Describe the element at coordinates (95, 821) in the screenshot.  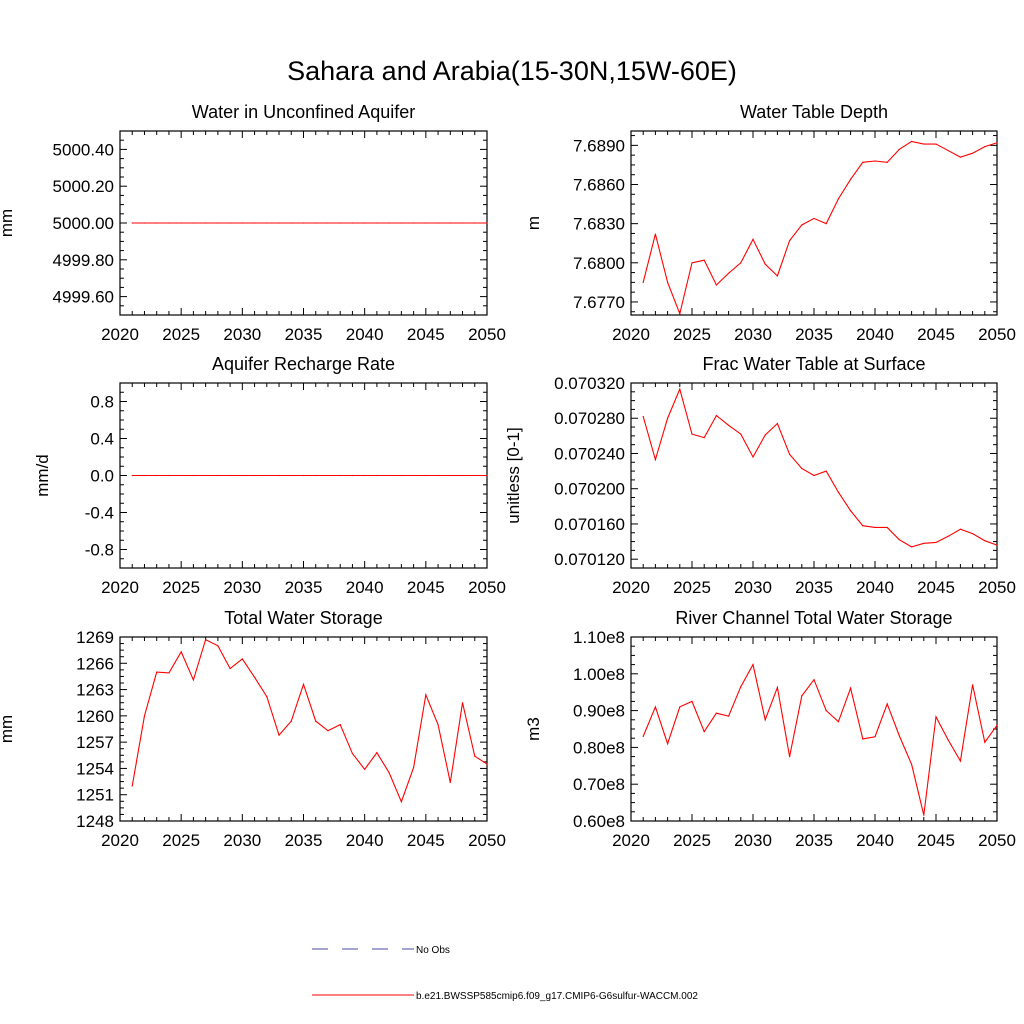
I see `y-tick-label: 1248` at that location.